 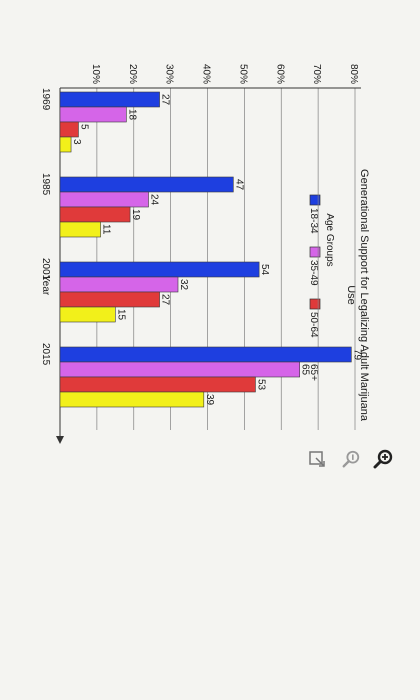 What do you see at coordinates (329, 239) in the screenshot?
I see `legend-title: Age Groups` at bounding box center [329, 239].